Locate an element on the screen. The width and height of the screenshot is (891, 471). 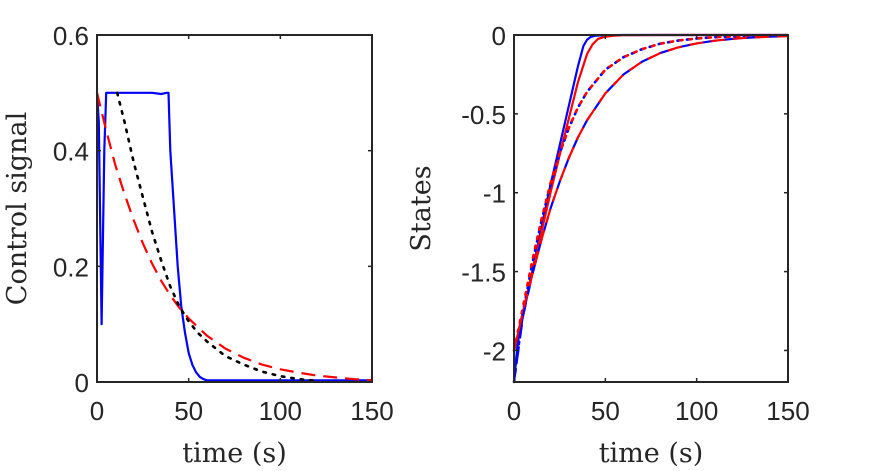
y-tick-label: 0.2 is located at coordinates (71, 267).